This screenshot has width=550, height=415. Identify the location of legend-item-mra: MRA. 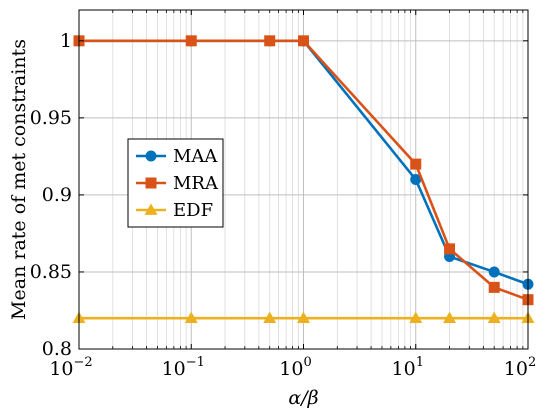
(177, 183).